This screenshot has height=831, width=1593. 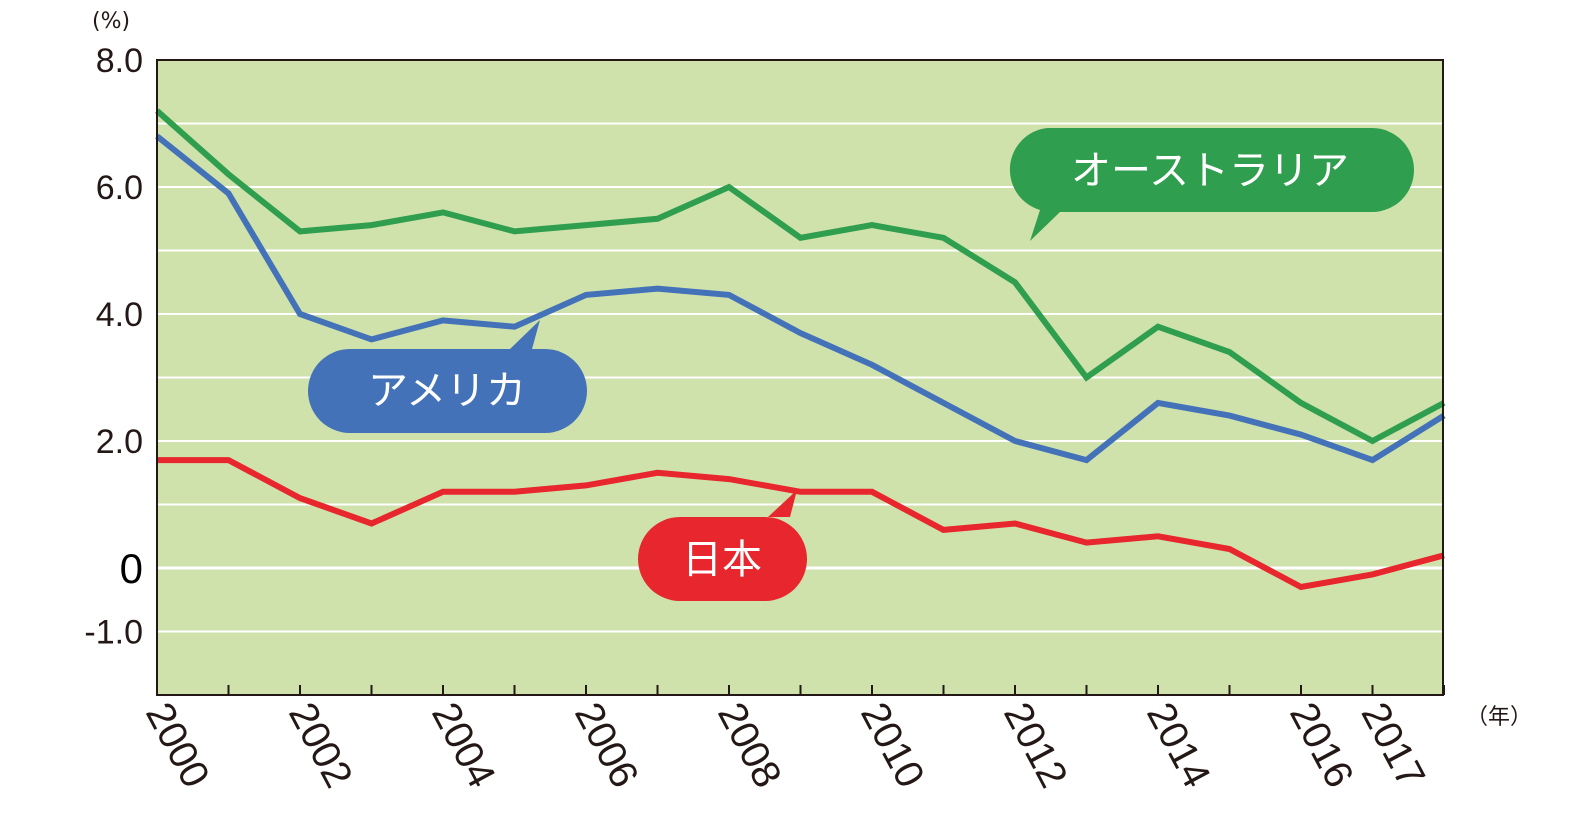 I want to click on x-tick-label: 2010, so click(x=892, y=745).